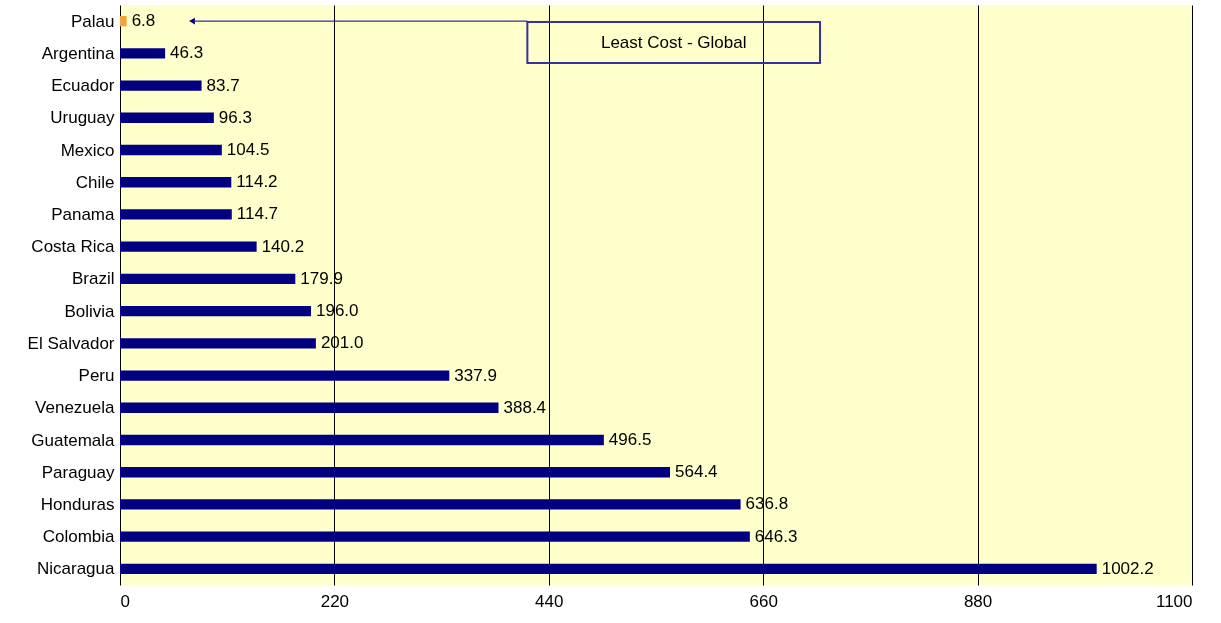 The image size is (1221, 623). Describe the element at coordinates (763, 601) in the screenshot. I see `x-tick-label: 660` at that location.